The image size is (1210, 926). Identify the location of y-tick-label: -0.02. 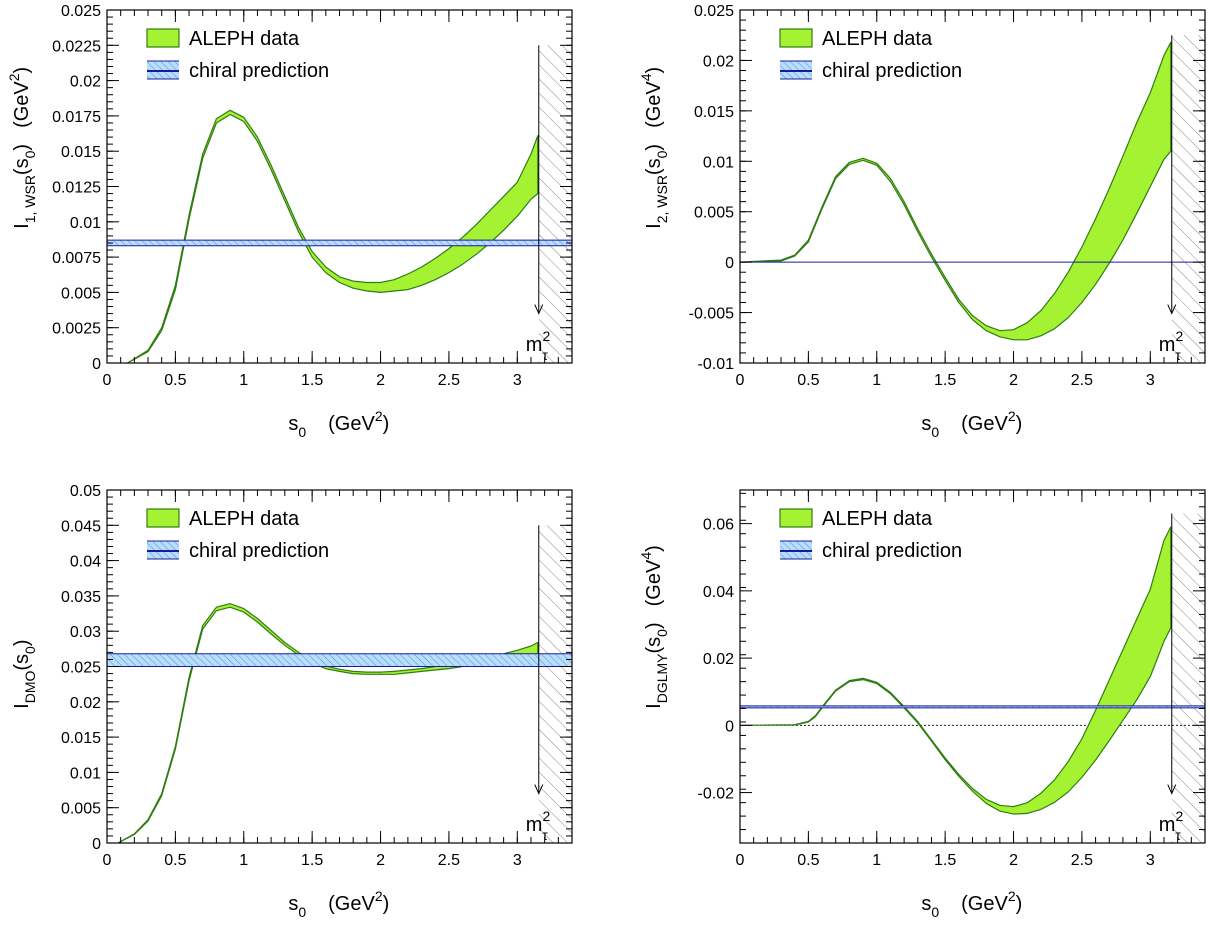
(716, 794).